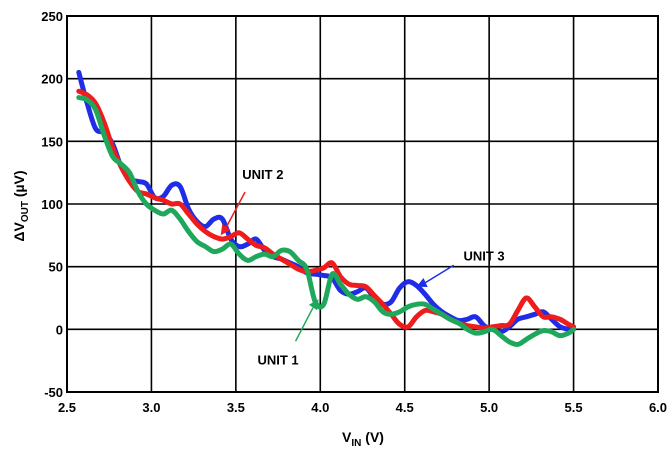 This screenshot has width=670, height=449. What do you see at coordinates (59, 329) in the screenshot?
I see `y-tick-label: 0` at bounding box center [59, 329].